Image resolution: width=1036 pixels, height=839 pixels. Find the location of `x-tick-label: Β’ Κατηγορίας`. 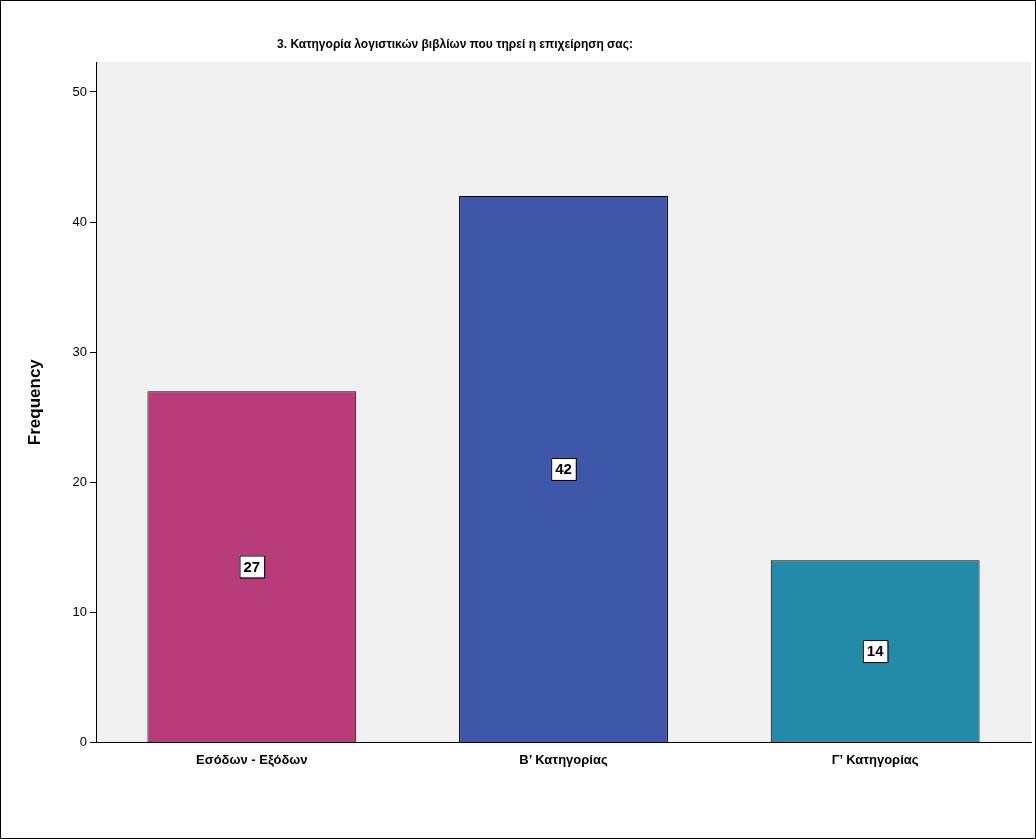

x-tick-label: Β’ Κατηγορίας is located at coordinates (563, 759).